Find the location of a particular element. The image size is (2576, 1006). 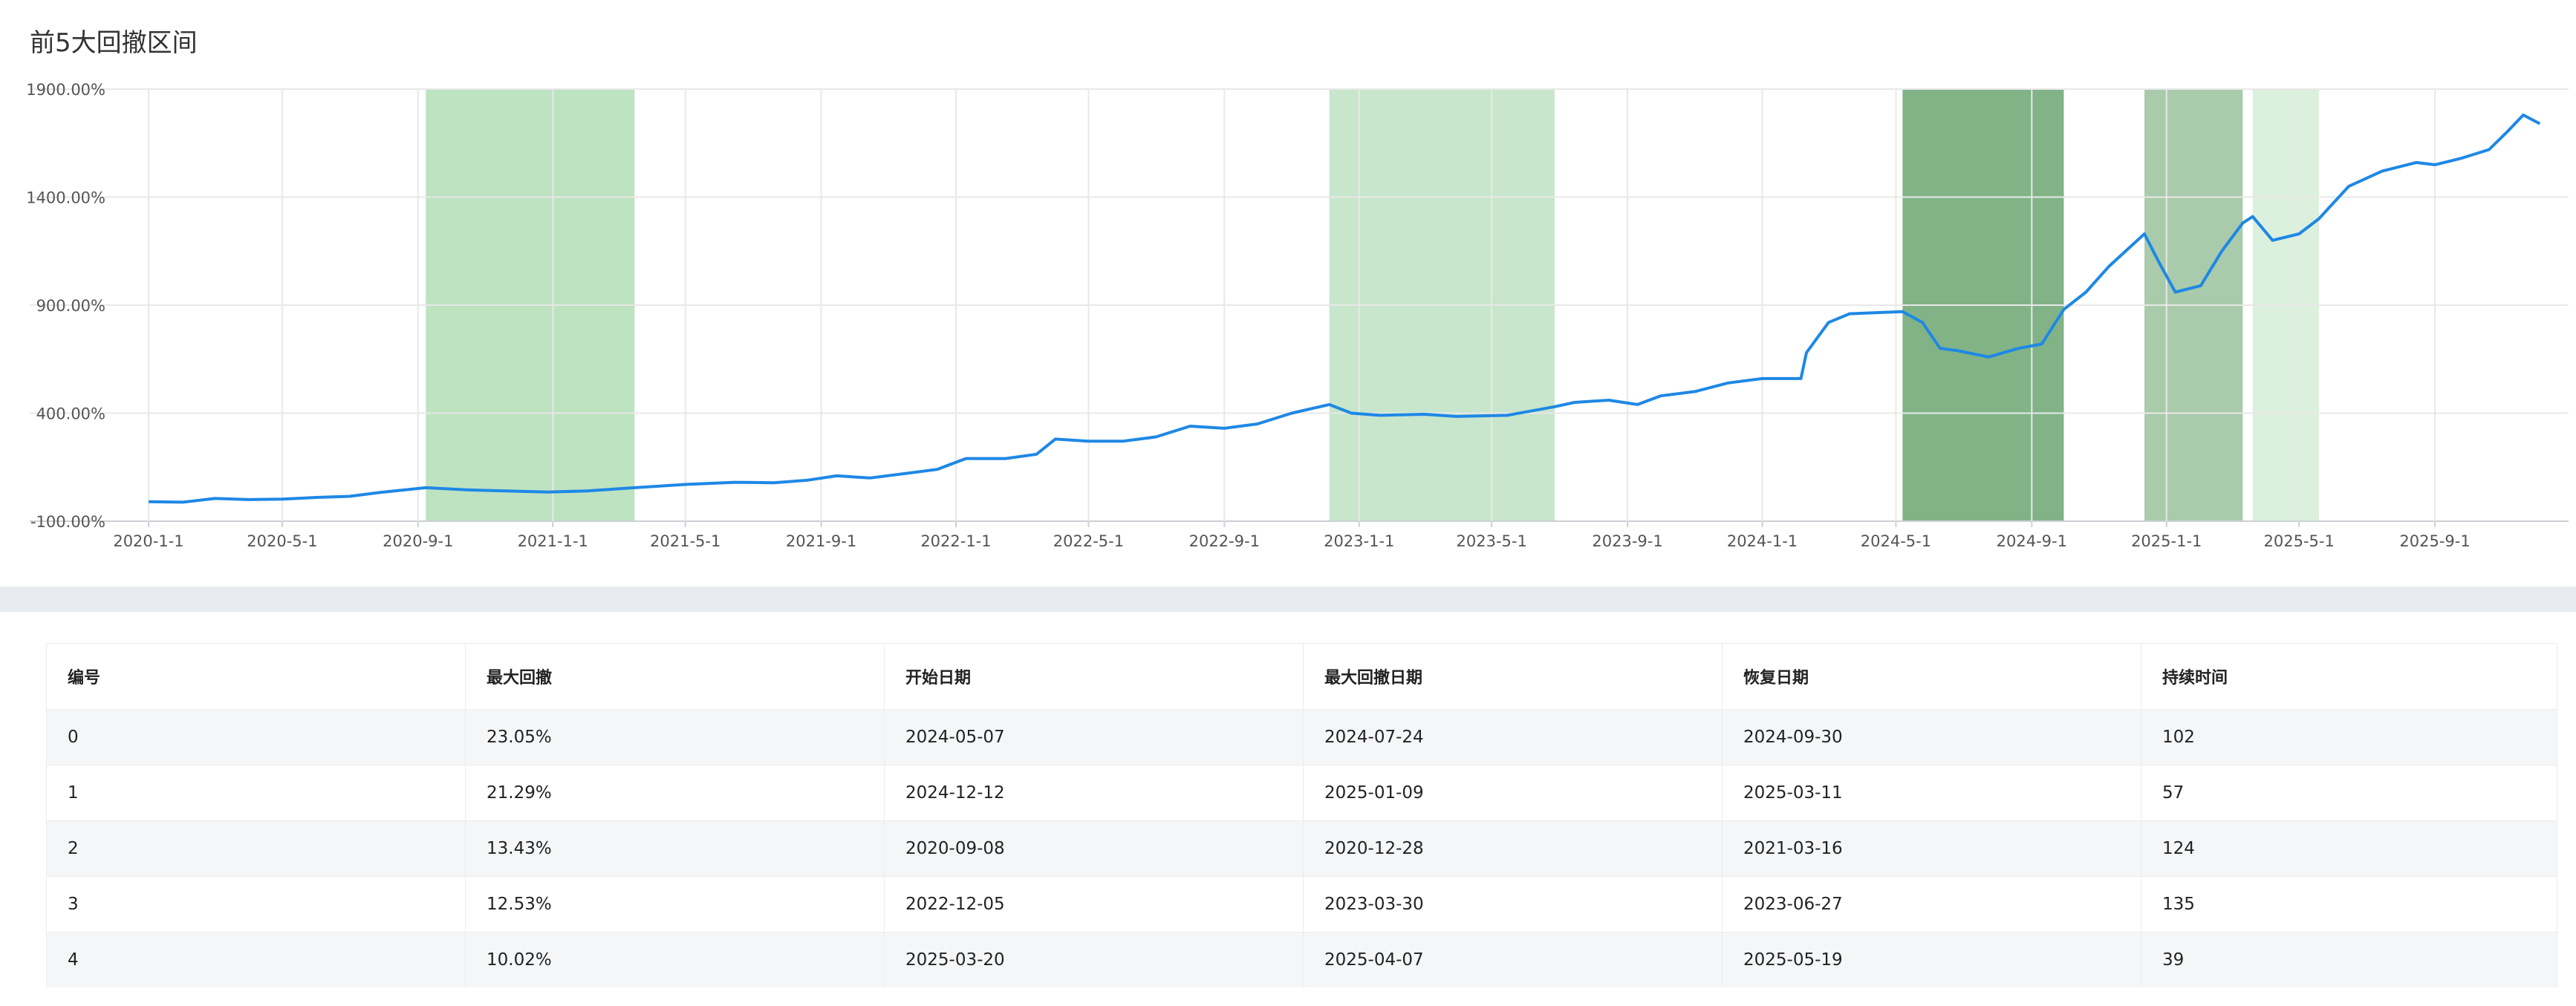

x-tick-label: 2021-9-1 is located at coordinates (821, 541).